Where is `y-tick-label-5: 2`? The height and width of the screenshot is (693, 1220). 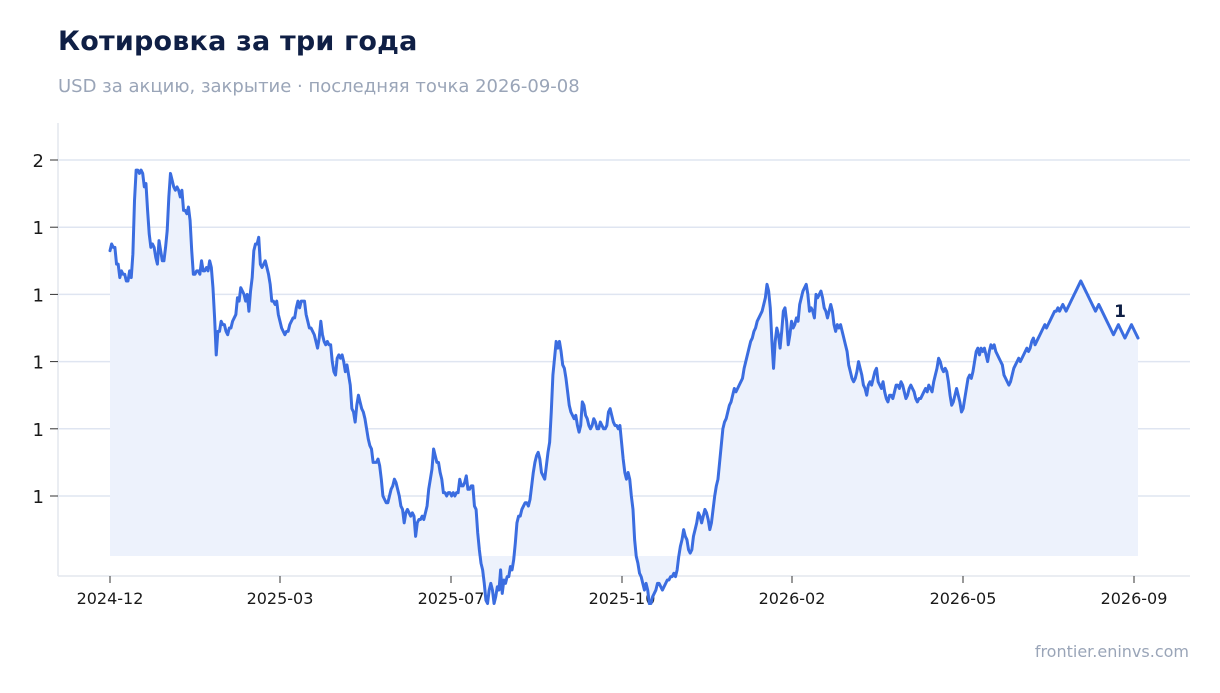
y-tick-label-5: 2 is located at coordinates (38, 161).